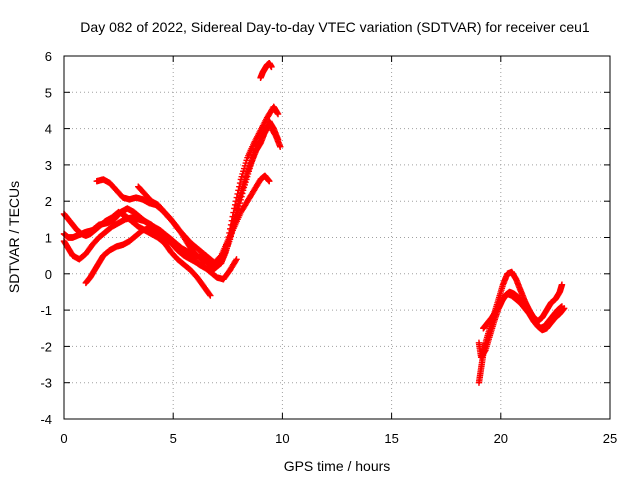 This screenshot has width=640, height=480. I want to click on series-track-c, so click(150, 248).